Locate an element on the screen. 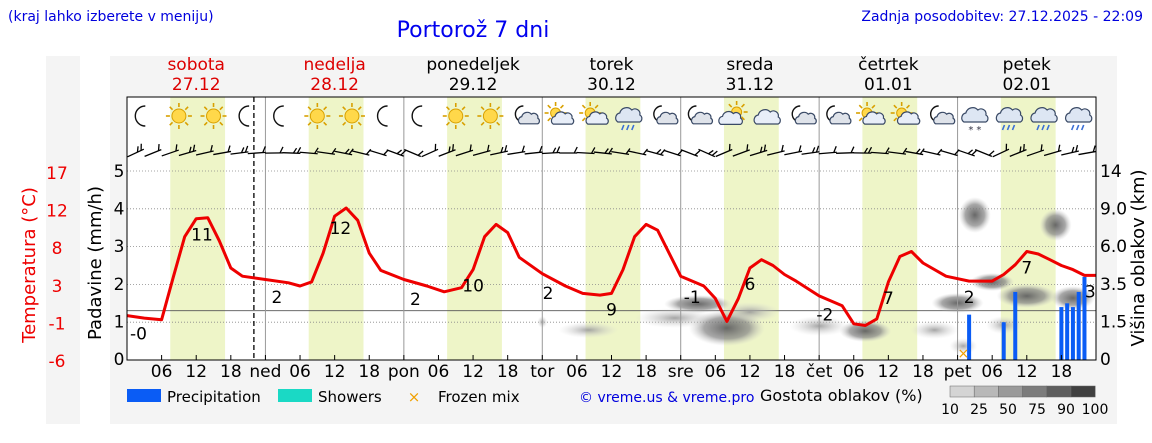  cloud-density-level: 50 is located at coordinates (1008, 410).